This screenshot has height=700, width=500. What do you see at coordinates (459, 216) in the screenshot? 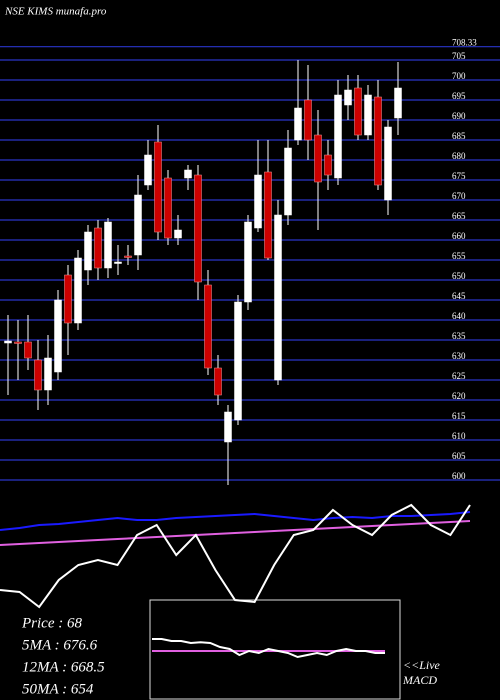
I see `y-tick-label: 665` at bounding box center [459, 216].